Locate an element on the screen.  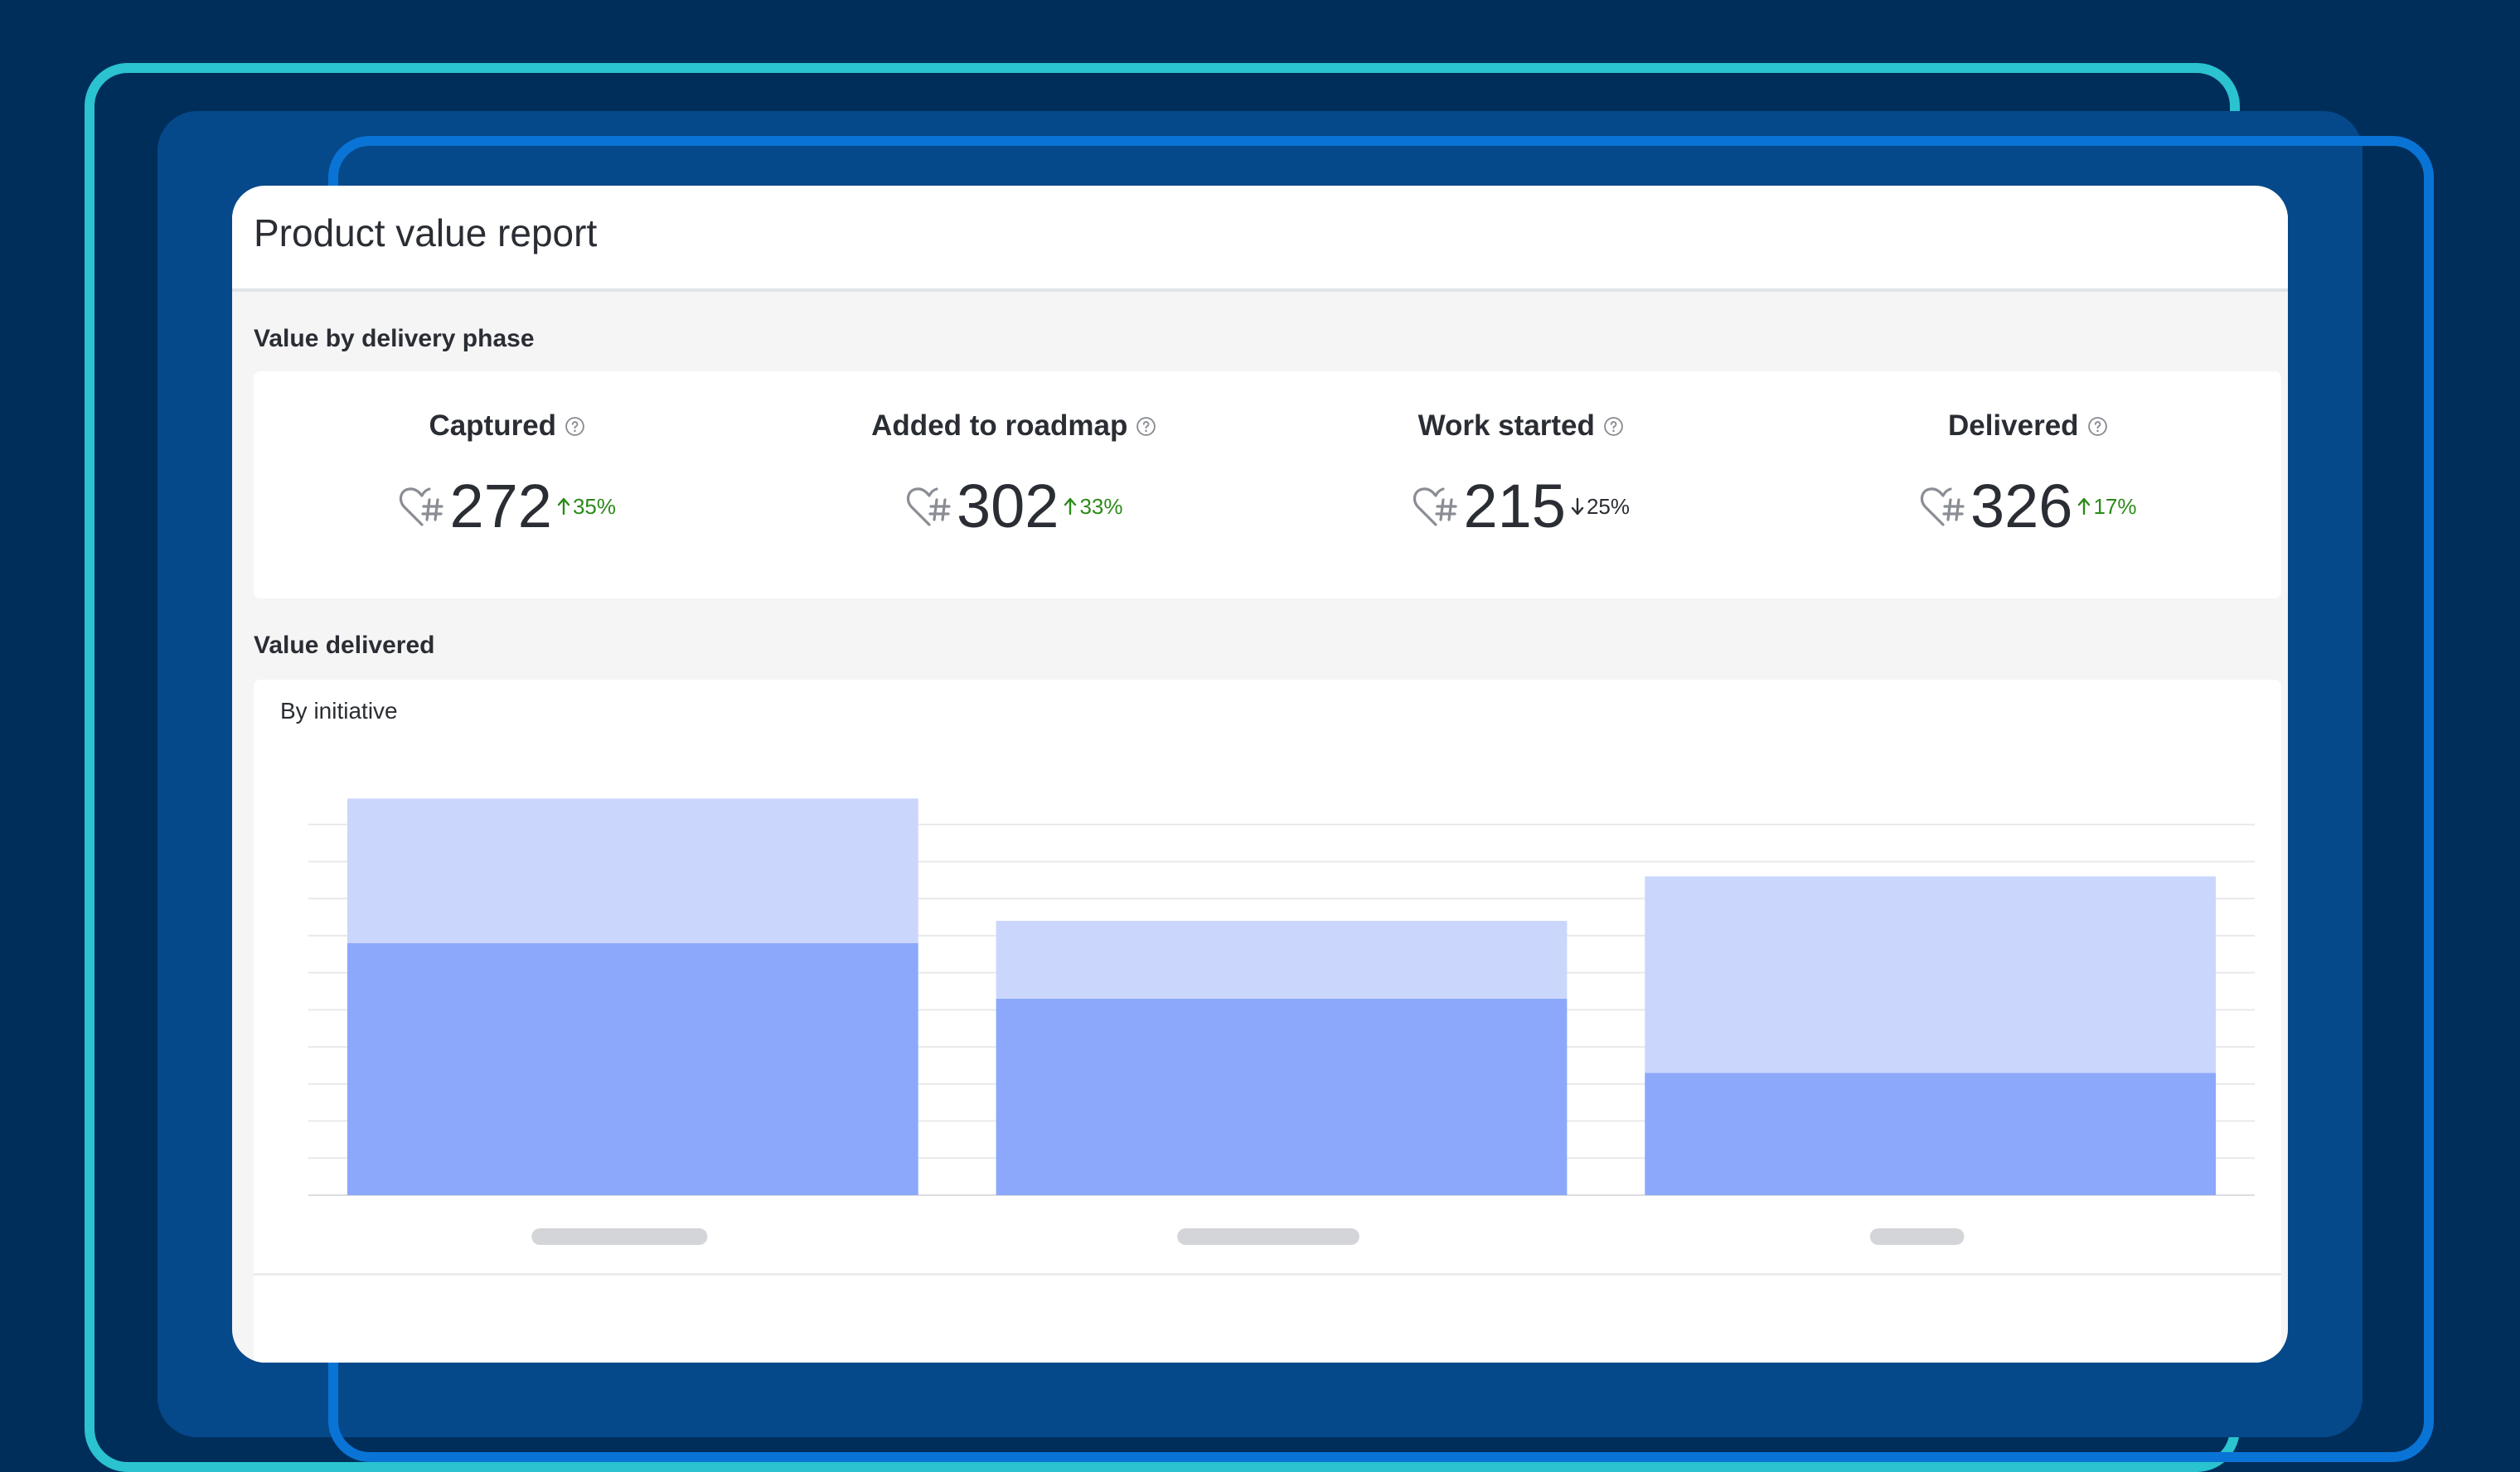
metric-work-started: Work started 215 25% is located at coordinates (1521, 484).